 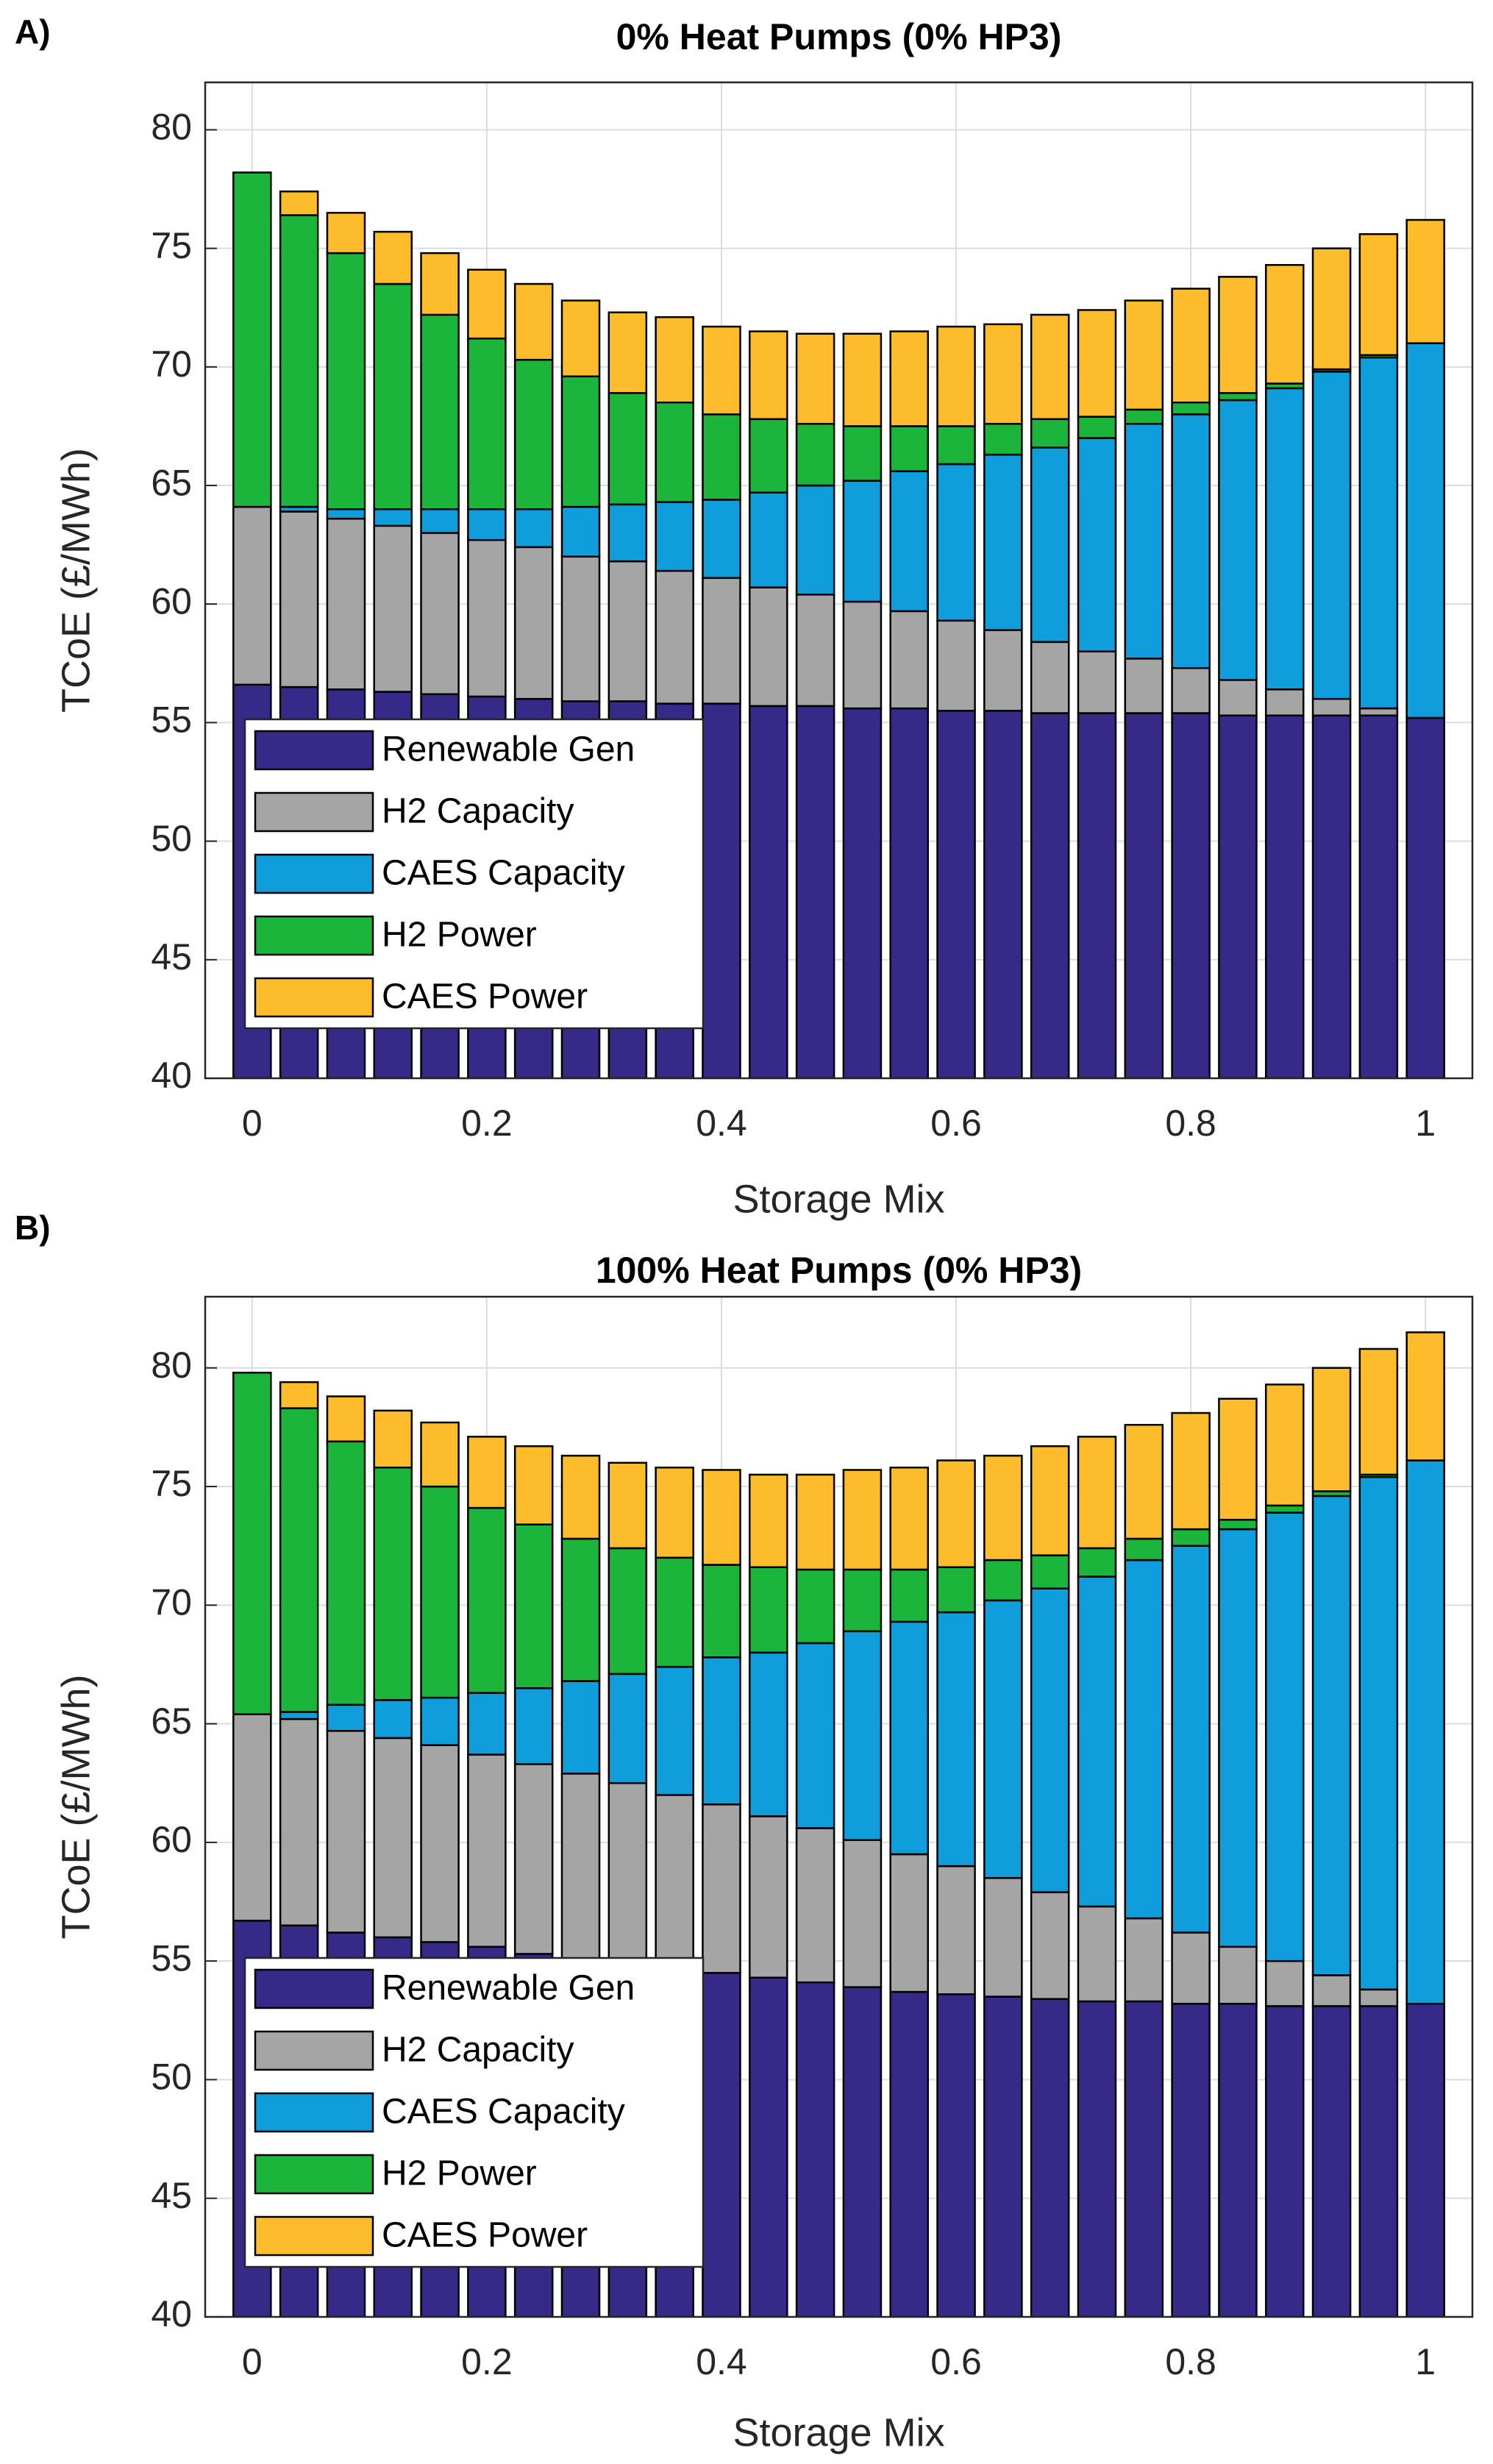 I want to click on y-tick-label: 55, so click(x=172, y=1958).